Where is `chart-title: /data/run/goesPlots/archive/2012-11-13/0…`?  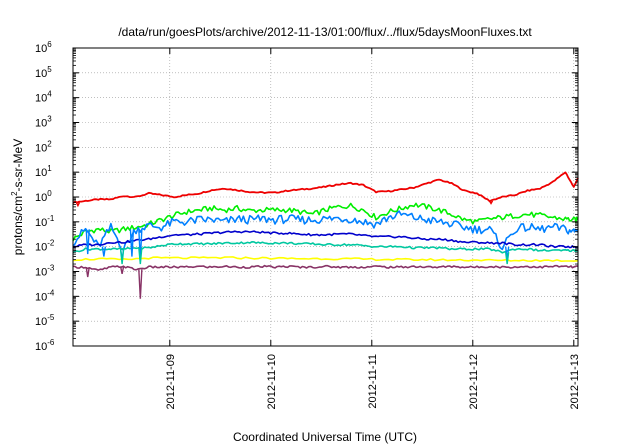
chart-title: /data/run/goesPlots/archive/2012-11-13/0… is located at coordinates (325, 32).